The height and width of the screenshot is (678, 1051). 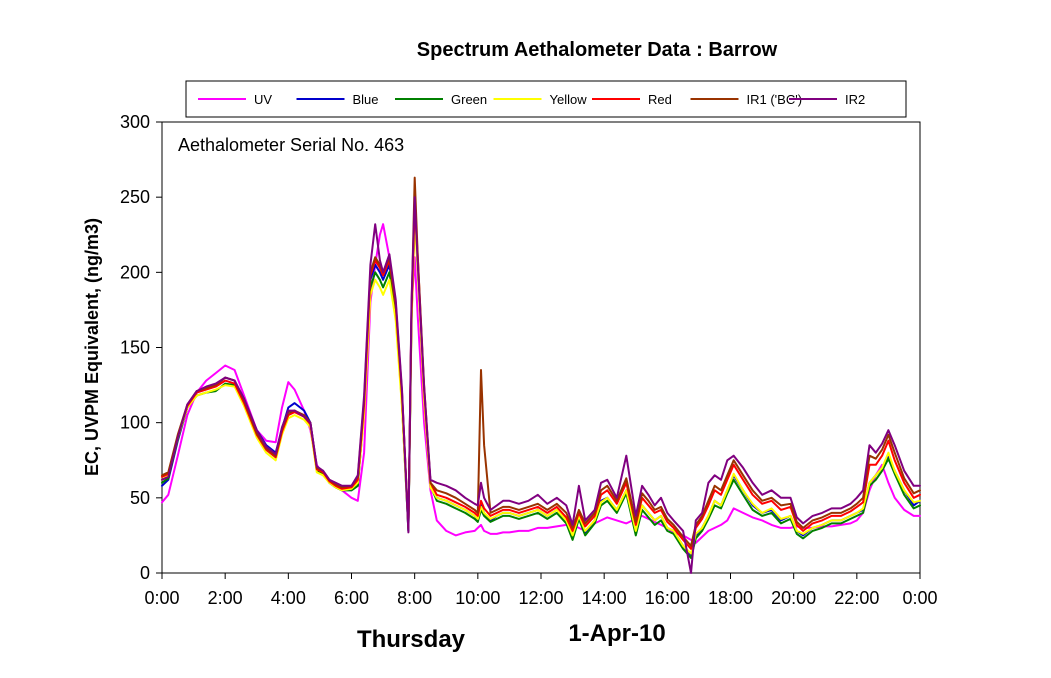 I want to click on legend-entry: Red, so click(x=660, y=99).